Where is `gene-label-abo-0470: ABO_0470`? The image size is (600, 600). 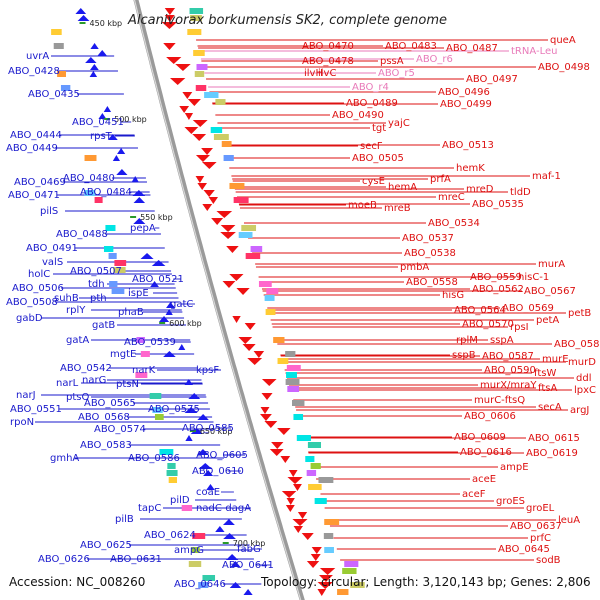 gene-label-abo-0470: ABO_0470 is located at coordinates (328, 46).